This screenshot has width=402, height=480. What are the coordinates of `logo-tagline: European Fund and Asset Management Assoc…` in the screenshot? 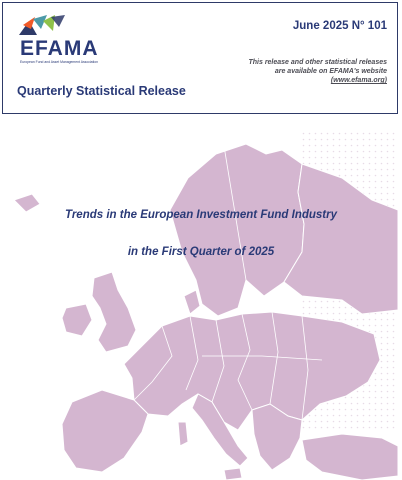 It's located at (59, 62).